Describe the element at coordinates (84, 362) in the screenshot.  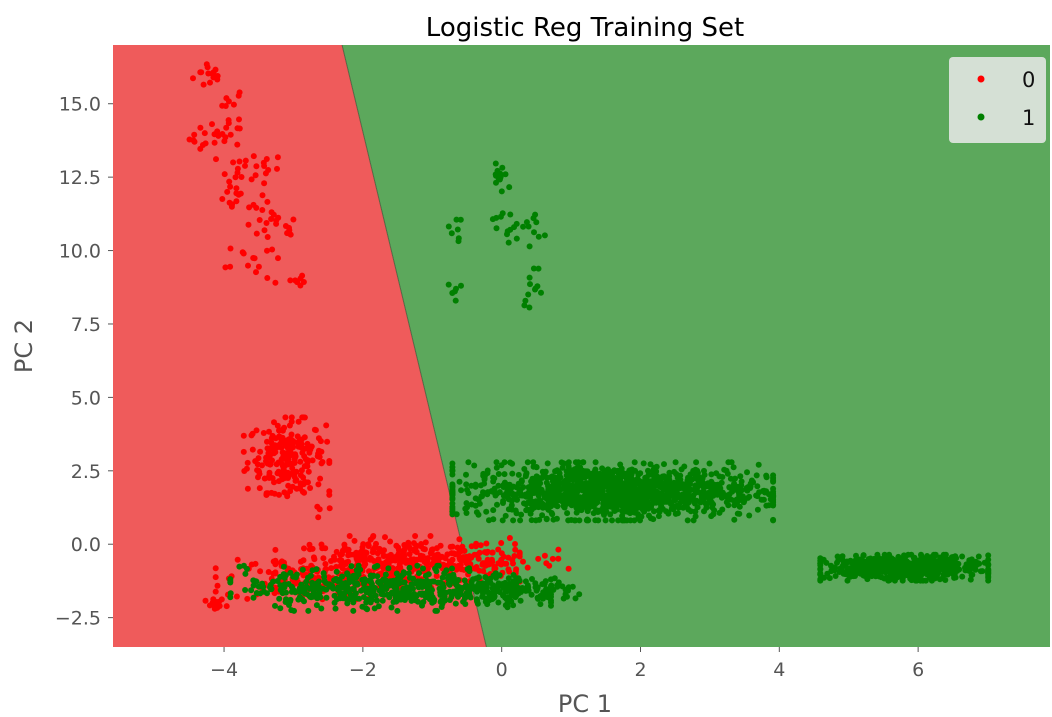
I see `y-axis: −2.5 0.0 2.5 5.0 7.5 10.0 12.5 15.0` at that location.